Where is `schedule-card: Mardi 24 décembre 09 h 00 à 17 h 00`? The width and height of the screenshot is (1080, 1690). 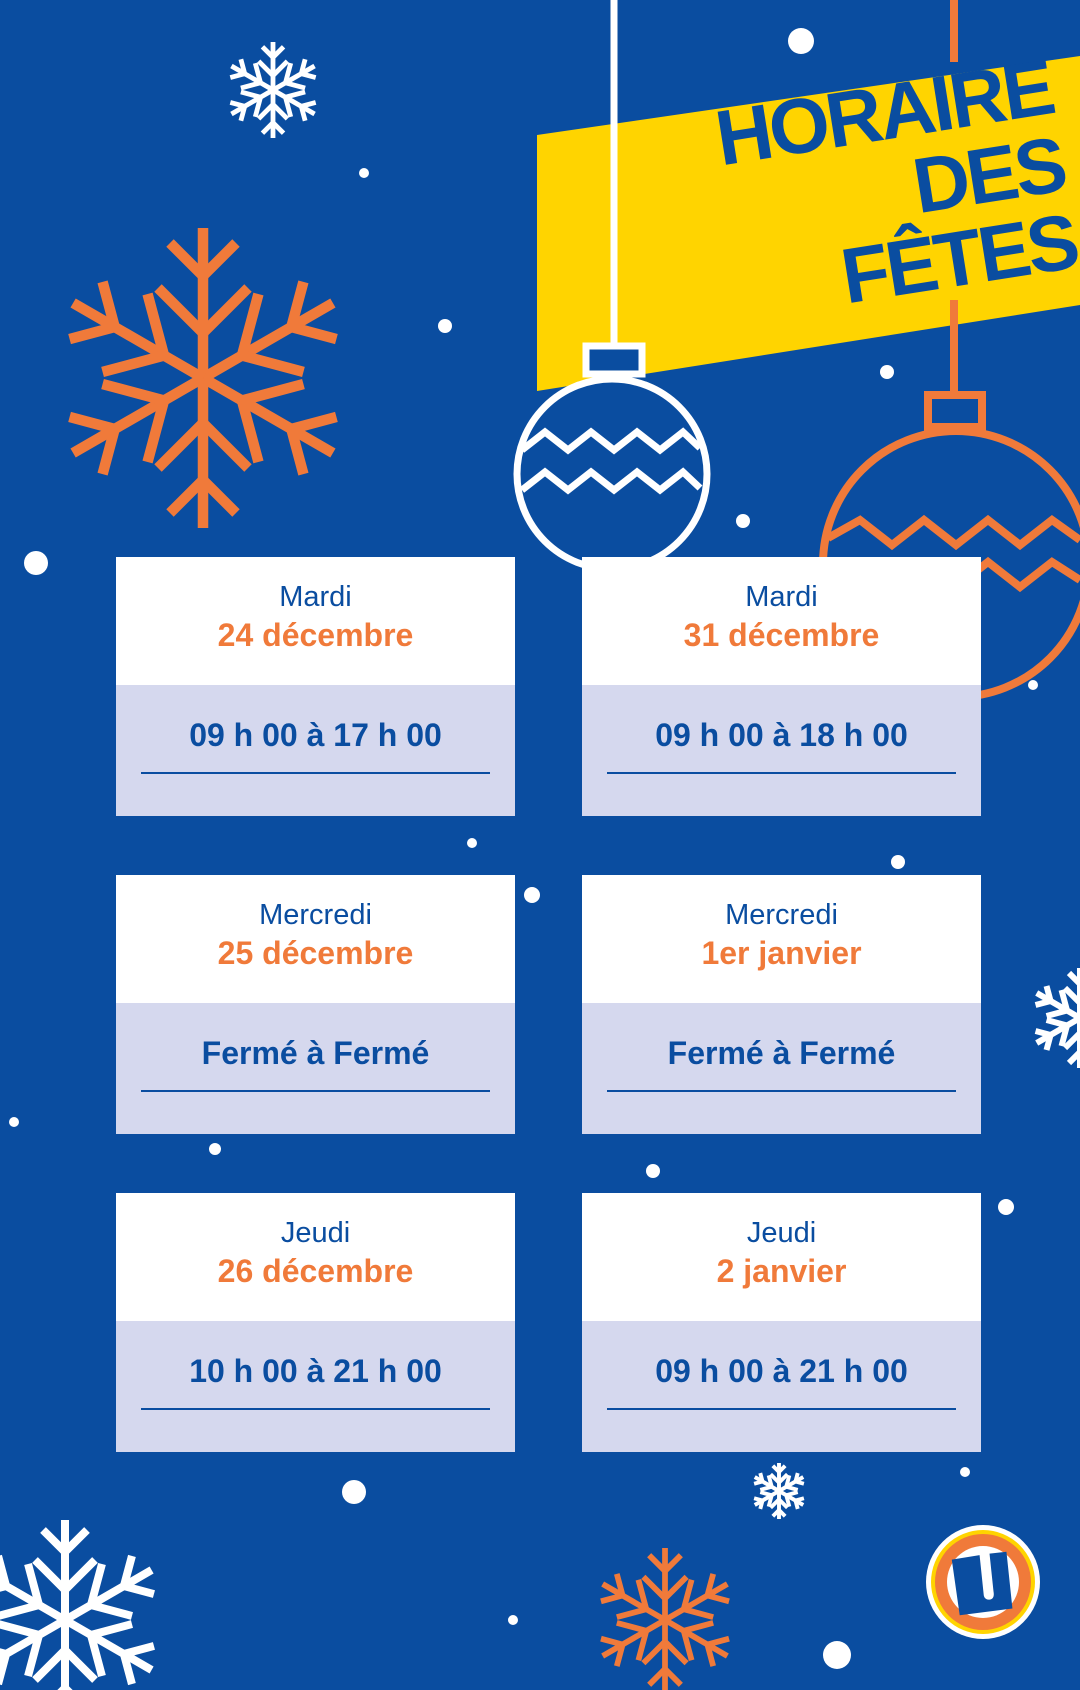 schedule-card: Mardi 24 décembre 09 h 00 à 17 h 00 is located at coordinates (315, 686).